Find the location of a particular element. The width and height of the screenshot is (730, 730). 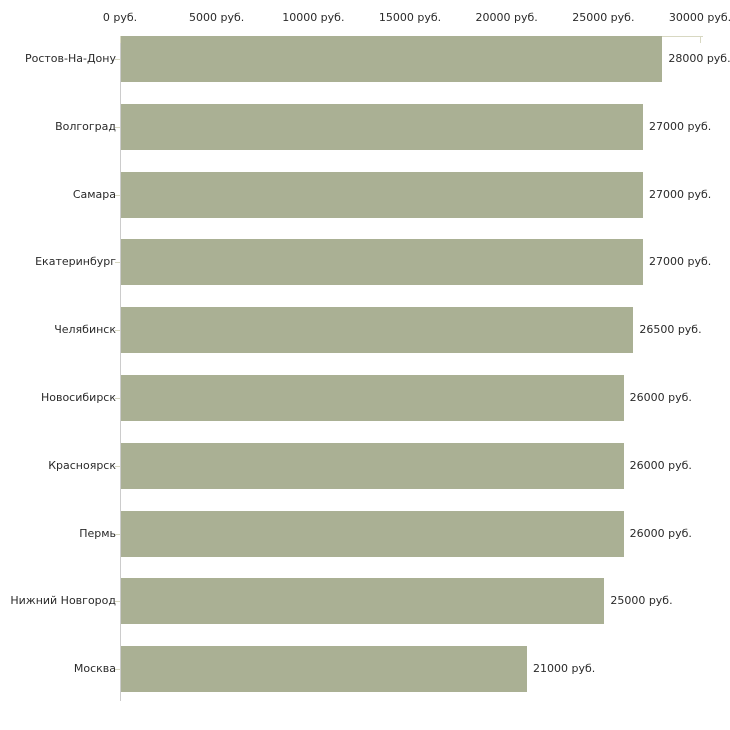

x-axis-tick-label: 5000 руб. is located at coordinates (217, 17).